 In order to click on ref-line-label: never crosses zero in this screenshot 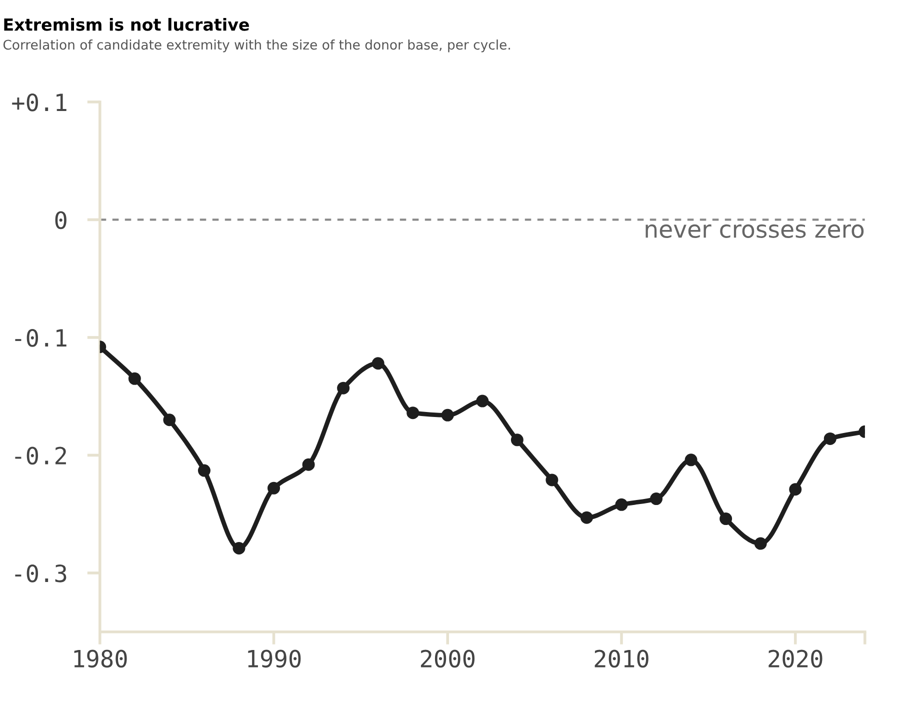, I will do `click(755, 231)`.